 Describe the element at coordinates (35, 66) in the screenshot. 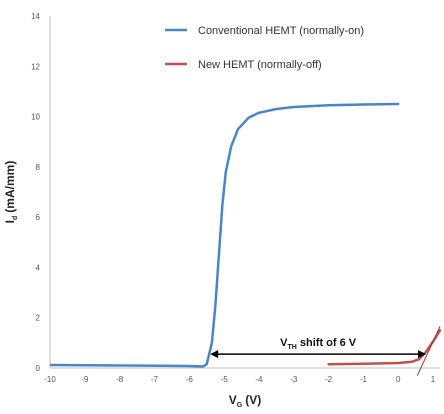

I see `y-tick-label: 12` at that location.